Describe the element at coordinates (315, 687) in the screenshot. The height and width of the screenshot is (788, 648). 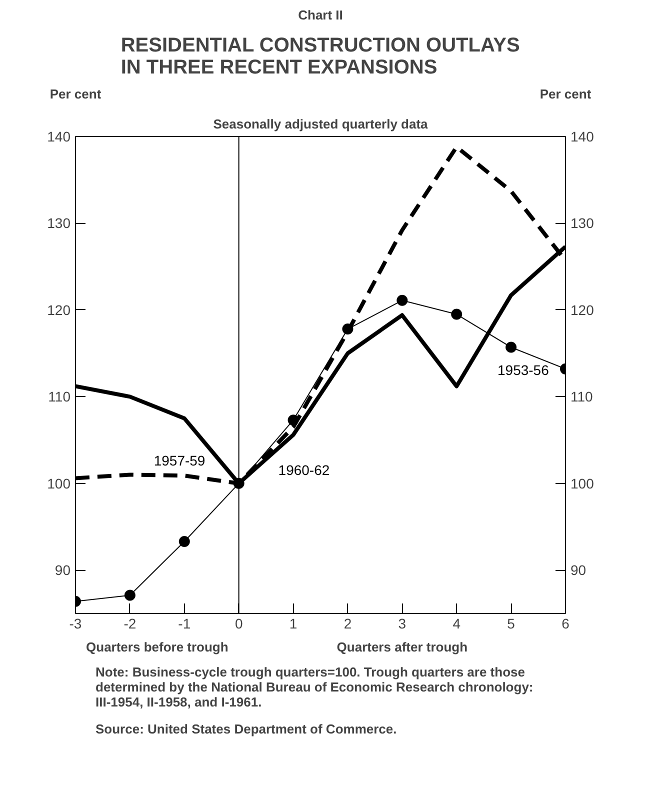
I see `text: Note: Business-cycle trough quarters=100. Trough quarters are those determined by the National Bureau of Economic Research chronology: III-1954, II-1958, and I-1961.` at that location.